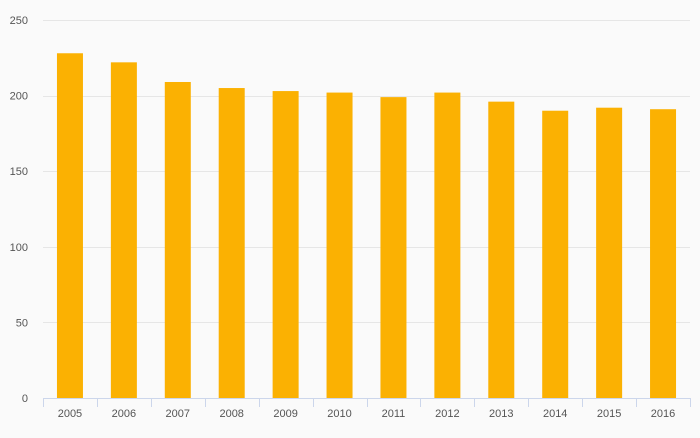  Describe the element at coordinates (123, 230) in the screenshot. I see `bar-2006` at that location.